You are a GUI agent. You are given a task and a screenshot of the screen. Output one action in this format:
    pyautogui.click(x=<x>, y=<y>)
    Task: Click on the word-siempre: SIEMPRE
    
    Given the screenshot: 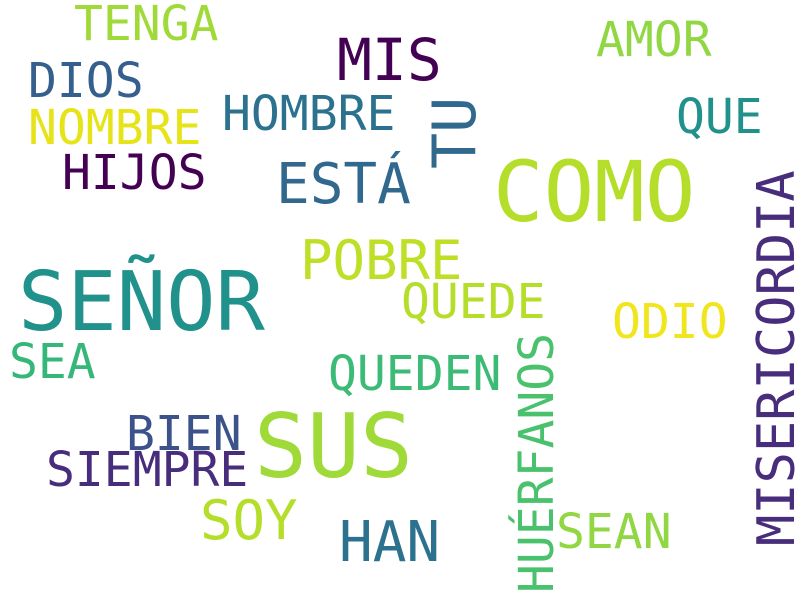 What is the action you would take?
    pyautogui.click(x=147, y=470)
    